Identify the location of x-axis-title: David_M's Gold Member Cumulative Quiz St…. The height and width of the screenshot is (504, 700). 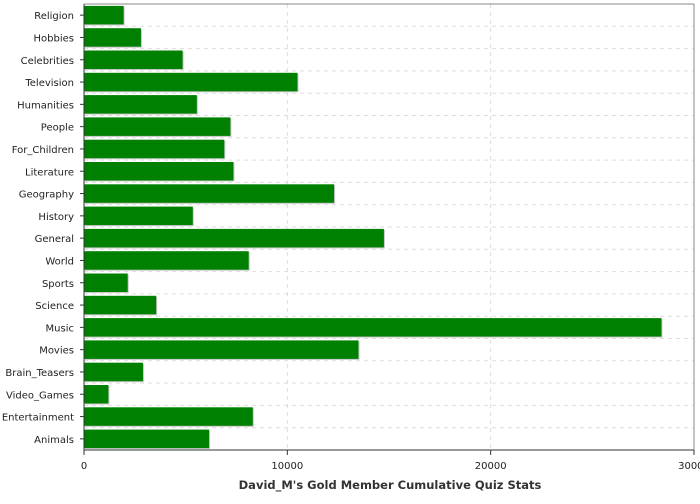
(390, 485).